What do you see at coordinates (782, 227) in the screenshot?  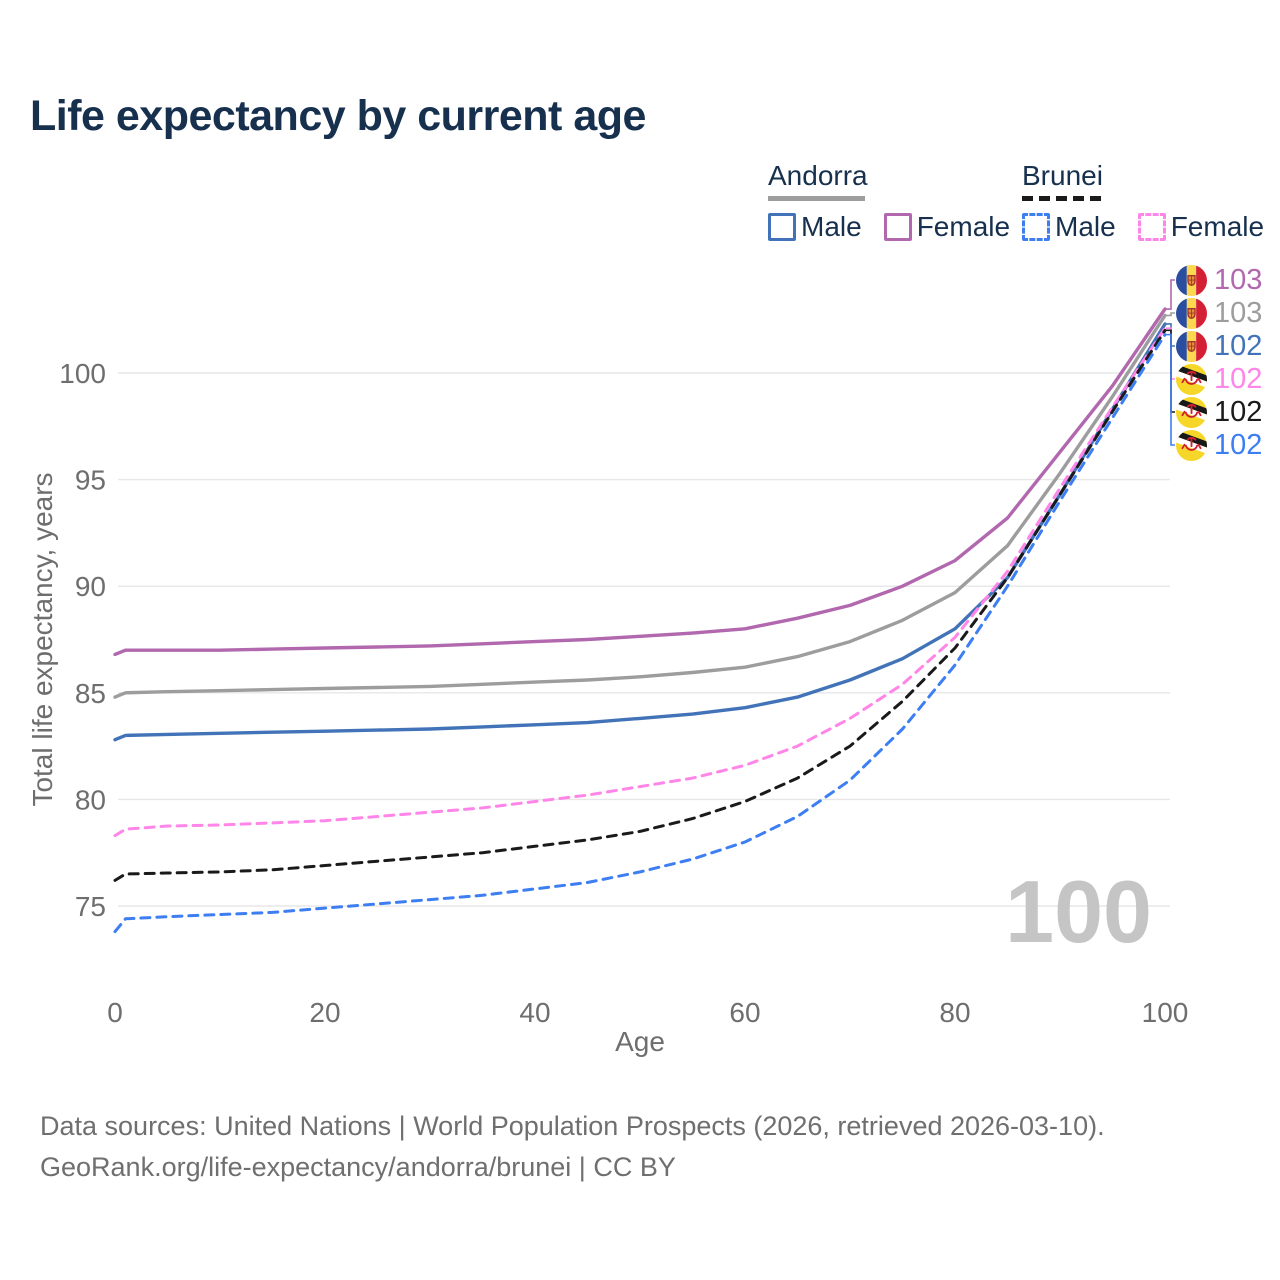 I see `andorra-male-swatch-icon` at bounding box center [782, 227].